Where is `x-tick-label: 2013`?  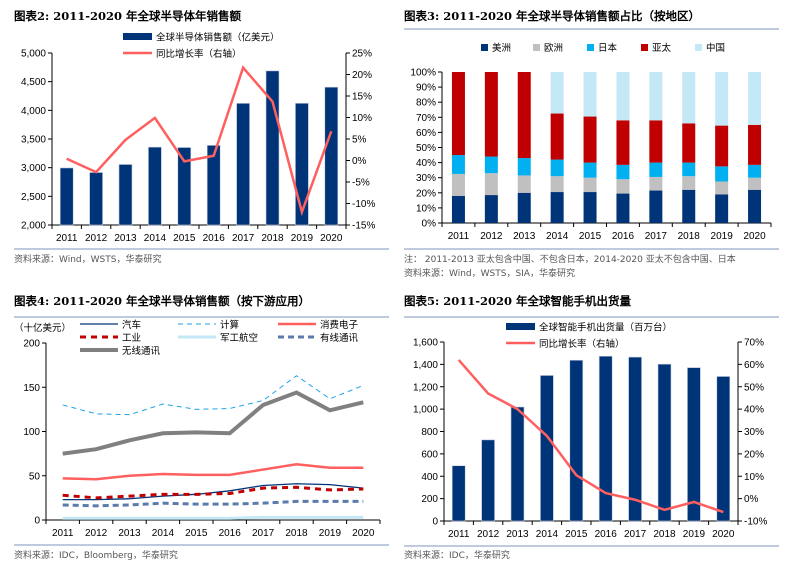
x-tick-label: 2013 is located at coordinates (524, 236).